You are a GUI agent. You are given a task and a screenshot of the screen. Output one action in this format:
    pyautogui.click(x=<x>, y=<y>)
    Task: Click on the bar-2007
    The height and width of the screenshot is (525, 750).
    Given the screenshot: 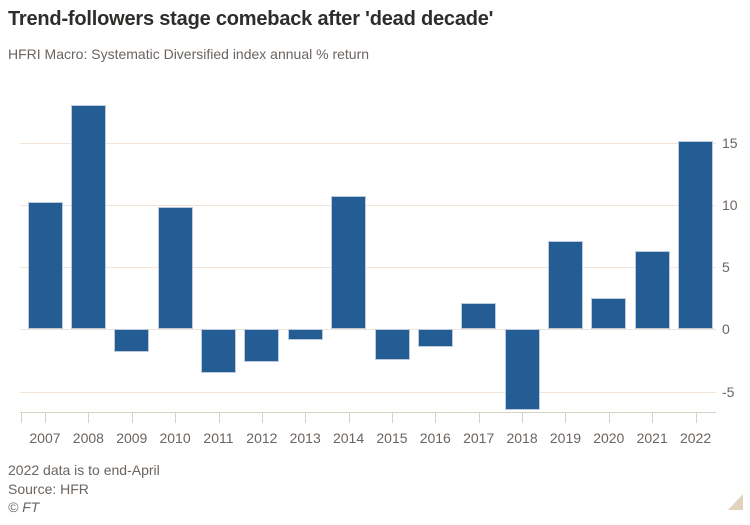 What is the action you would take?
    pyautogui.click(x=45, y=266)
    